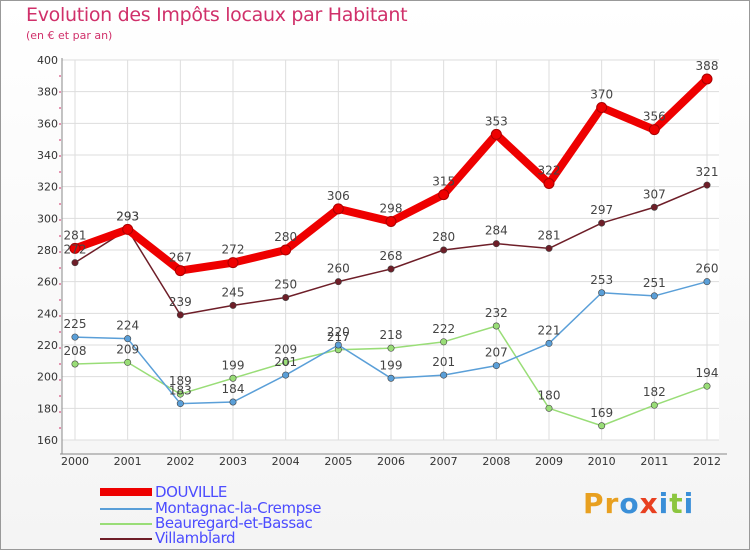 This screenshot has height=550, width=750. Describe the element at coordinates (47, 408) in the screenshot. I see `y-tick-label: 180` at that location.